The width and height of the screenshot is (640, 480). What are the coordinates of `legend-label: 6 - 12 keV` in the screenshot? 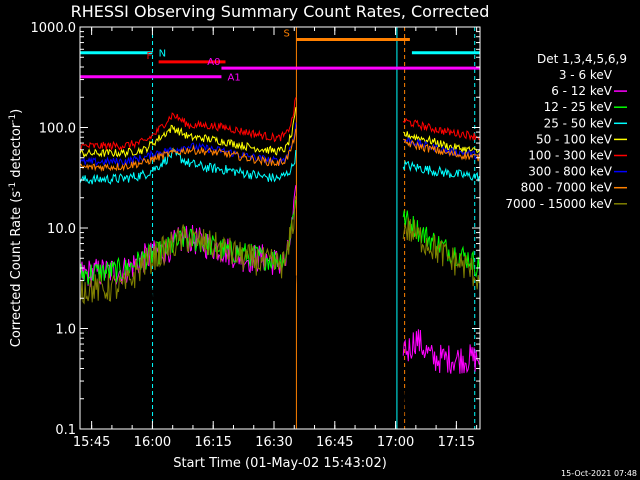 It's located at (582, 91).